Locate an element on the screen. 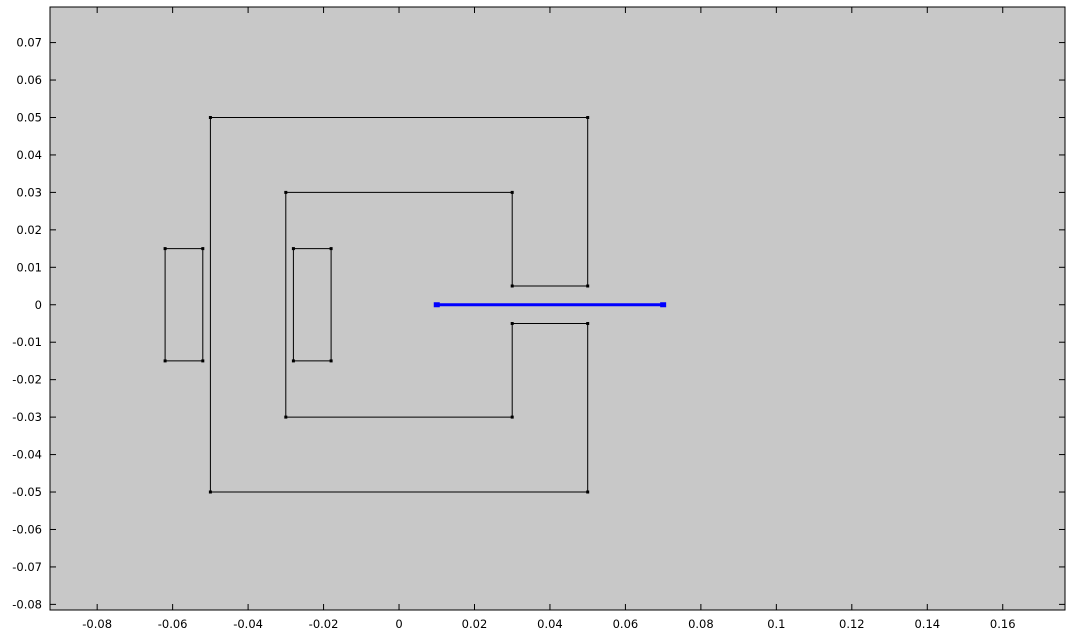  x-tick-label: 0 is located at coordinates (398, 624).